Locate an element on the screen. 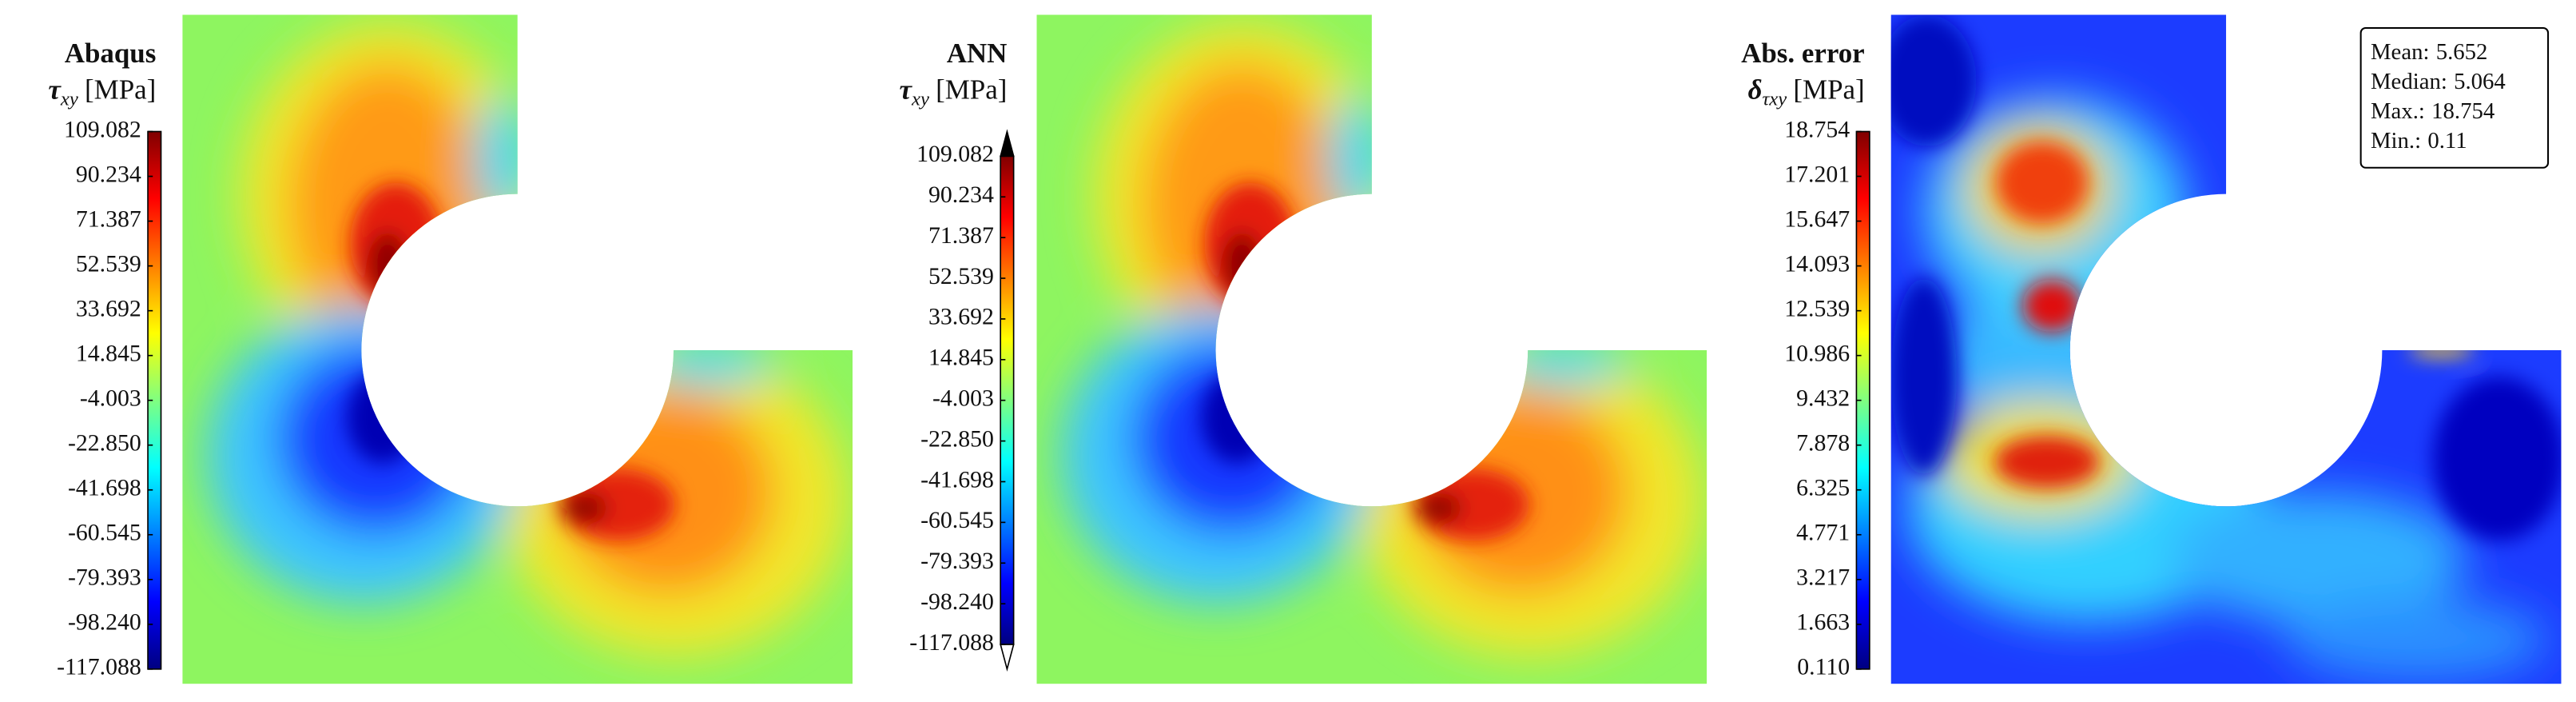  stat-line: Mean: 5.652 is located at coordinates (2429, 52).